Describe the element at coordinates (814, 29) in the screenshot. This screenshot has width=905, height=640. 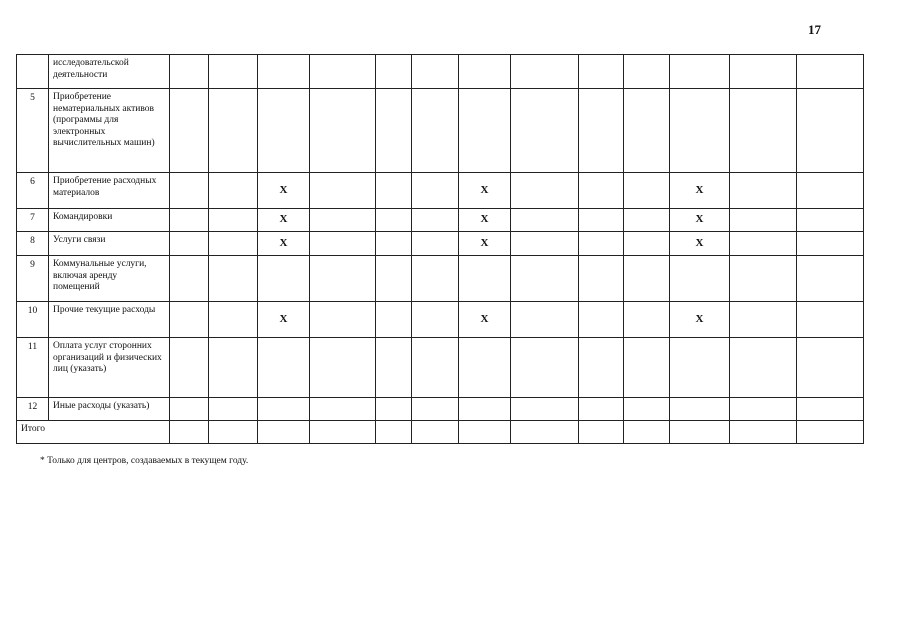
I see `page-number: 17` at that location.